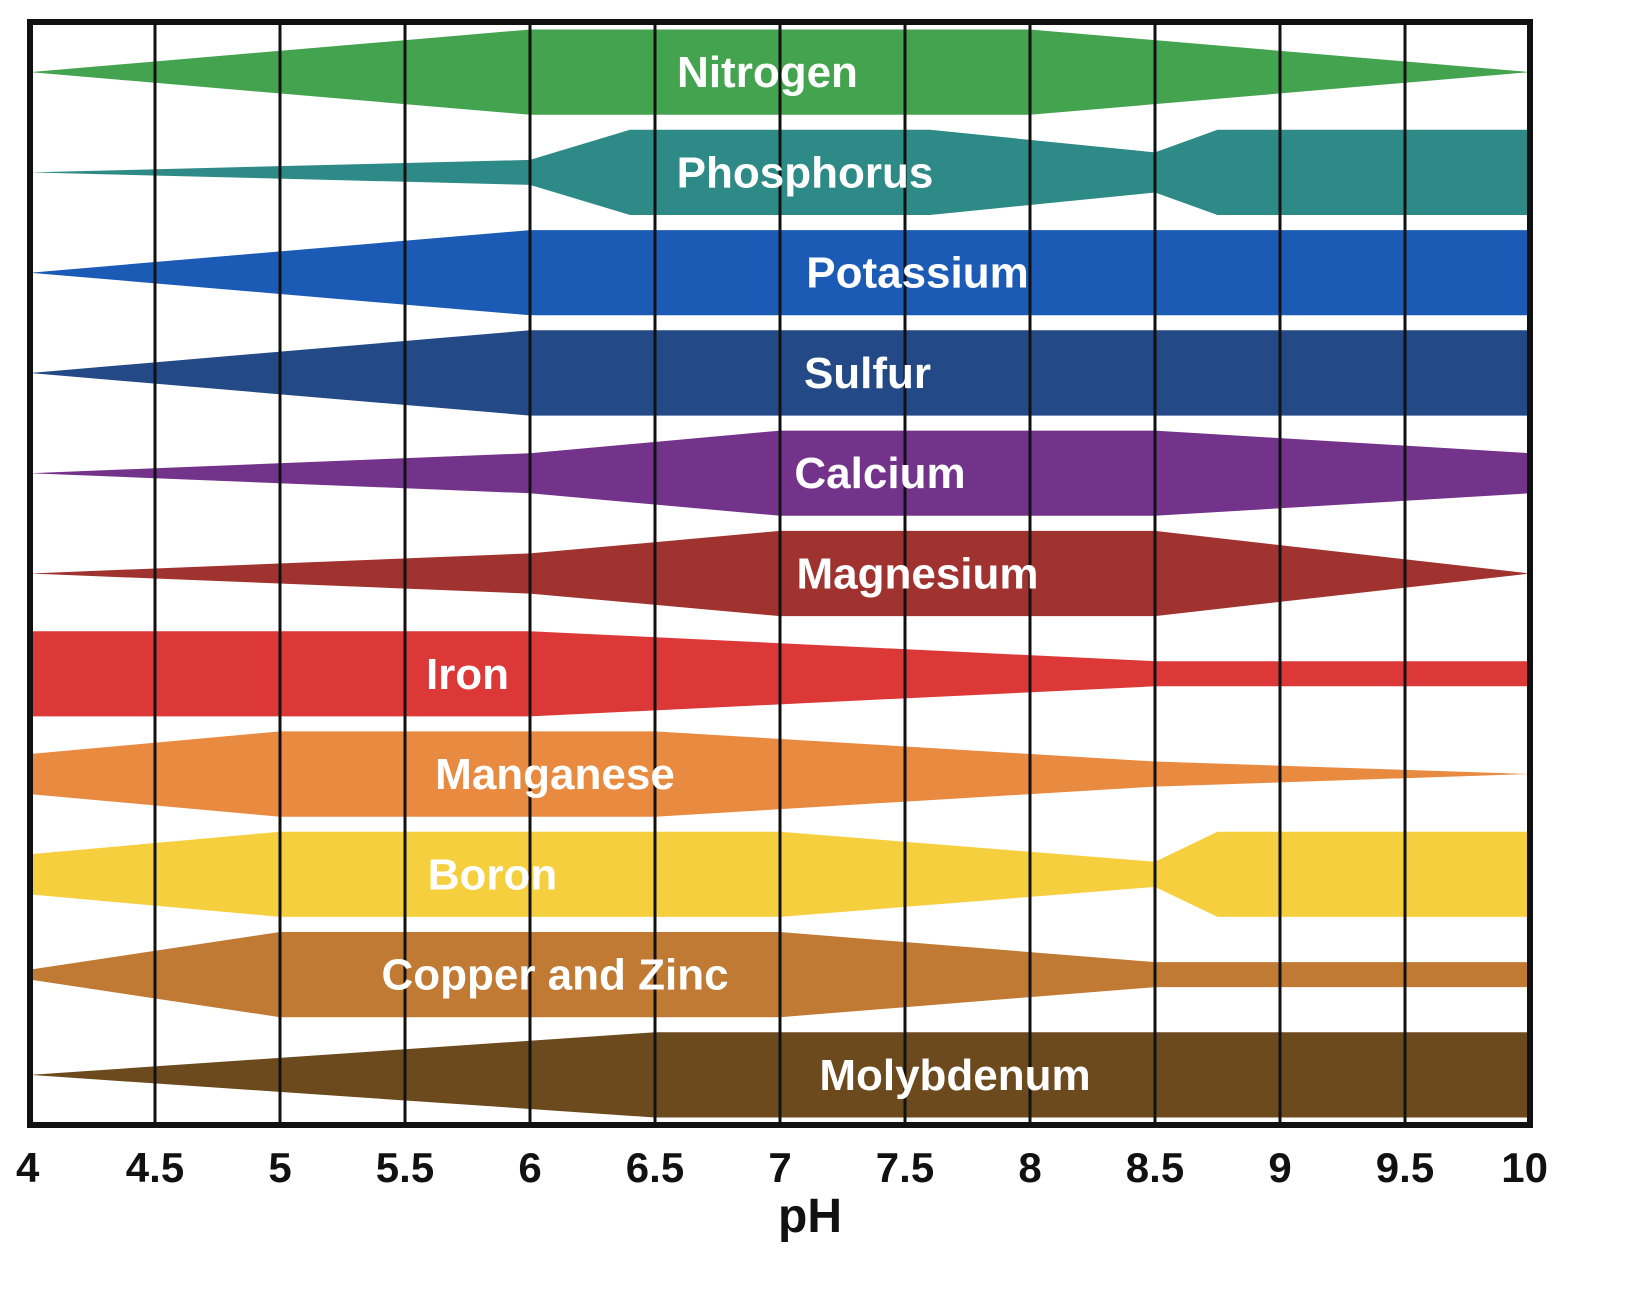 The image size is (1634, 1314). Describe the element at coordinates (805, 172) in the screenshot. I see `band-label-phosphorus: Phosphorus` at that location.